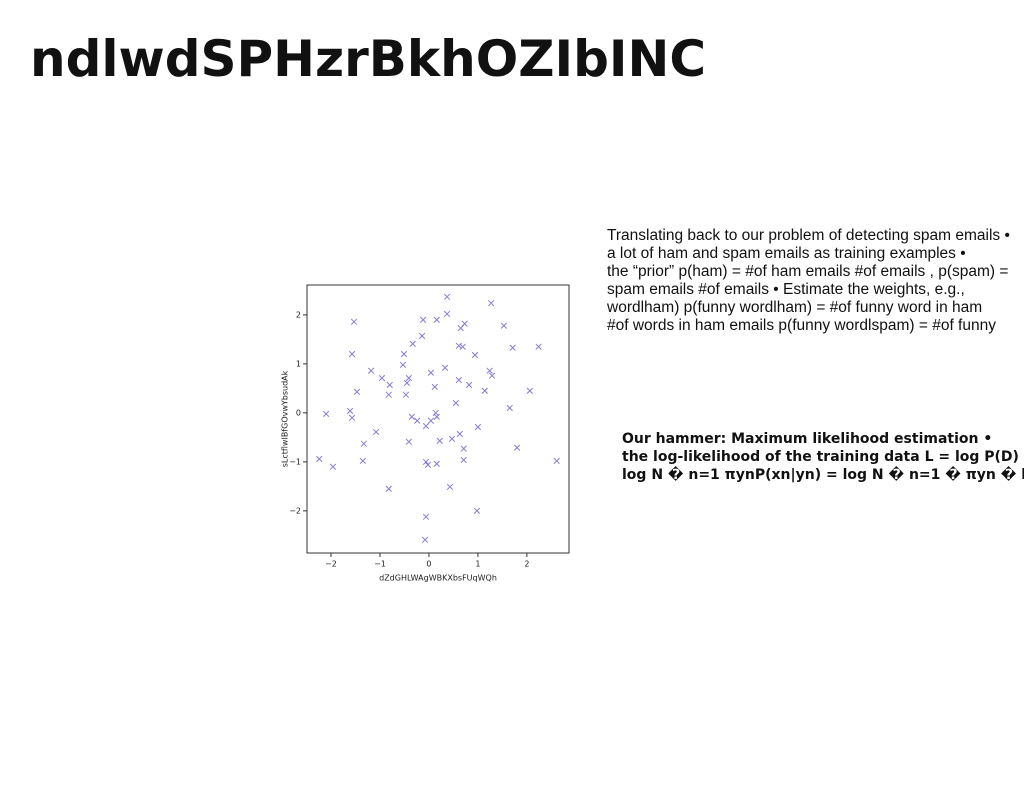 Image resolution: width=1024 pixels, height=788 pixels. Describe the element at coordinates (298, 314) in the screenshot. I see `y-tick-label: 2` at that location.